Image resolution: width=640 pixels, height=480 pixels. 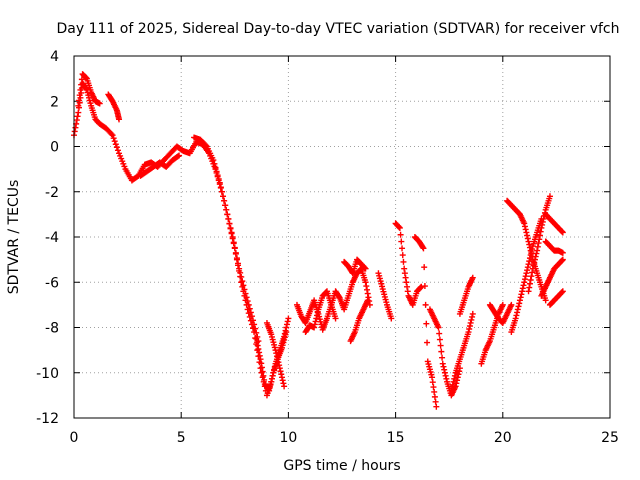 I want to click on y-tick-label: -6, so click(x=52, y=283).